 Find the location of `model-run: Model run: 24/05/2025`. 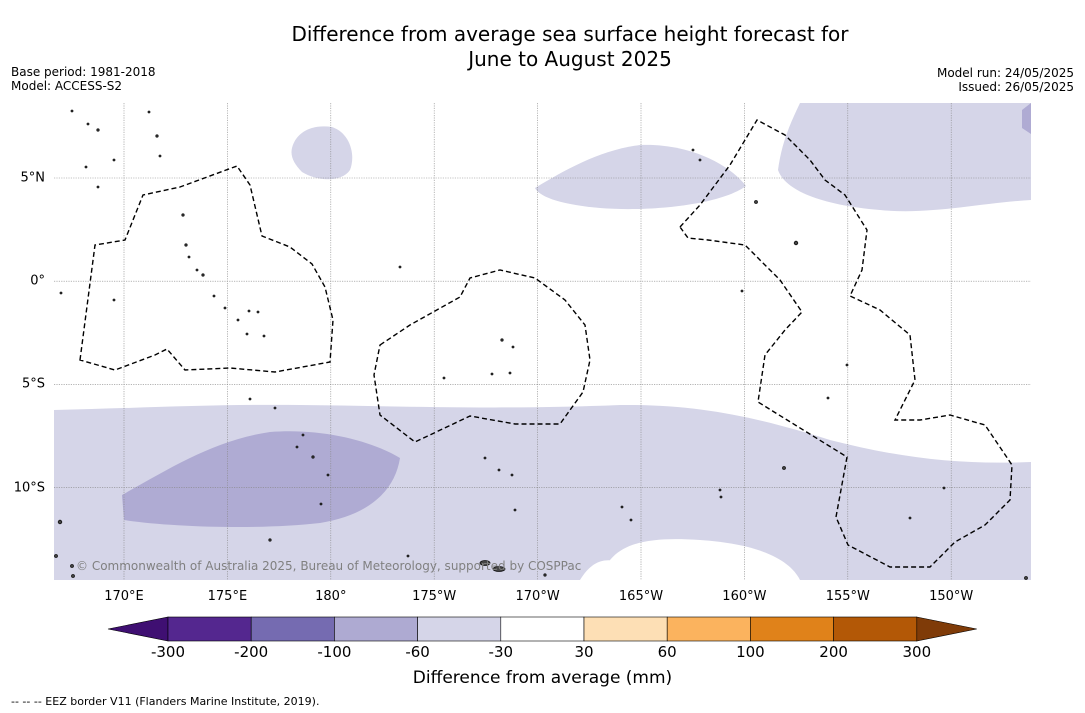

model-run: Model run: 24/05/2025 is located at coordinates (1005, 73).